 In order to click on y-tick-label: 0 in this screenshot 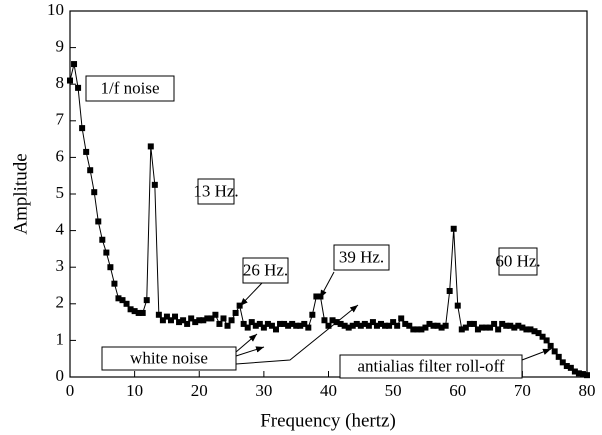, I will do `click(60, 375)`.